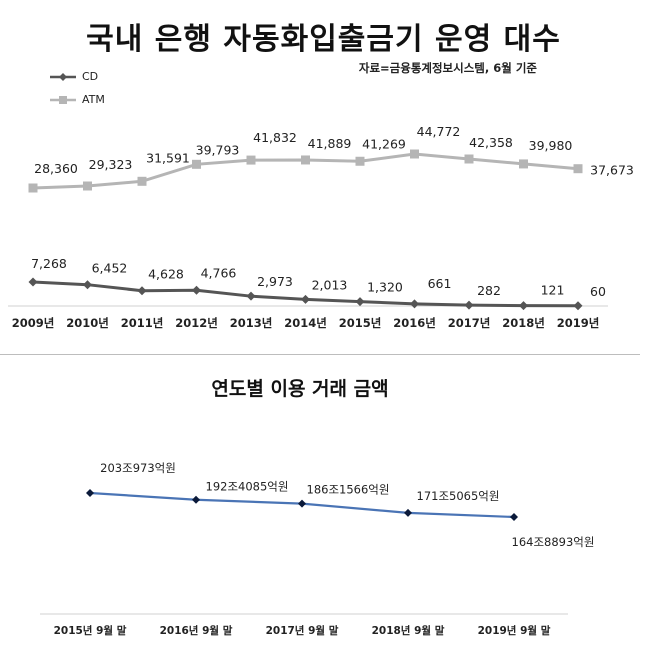 The width and height of the screenshot is (647, 656). I want to click on data-label-atm: 39,793, so click(218, 149).